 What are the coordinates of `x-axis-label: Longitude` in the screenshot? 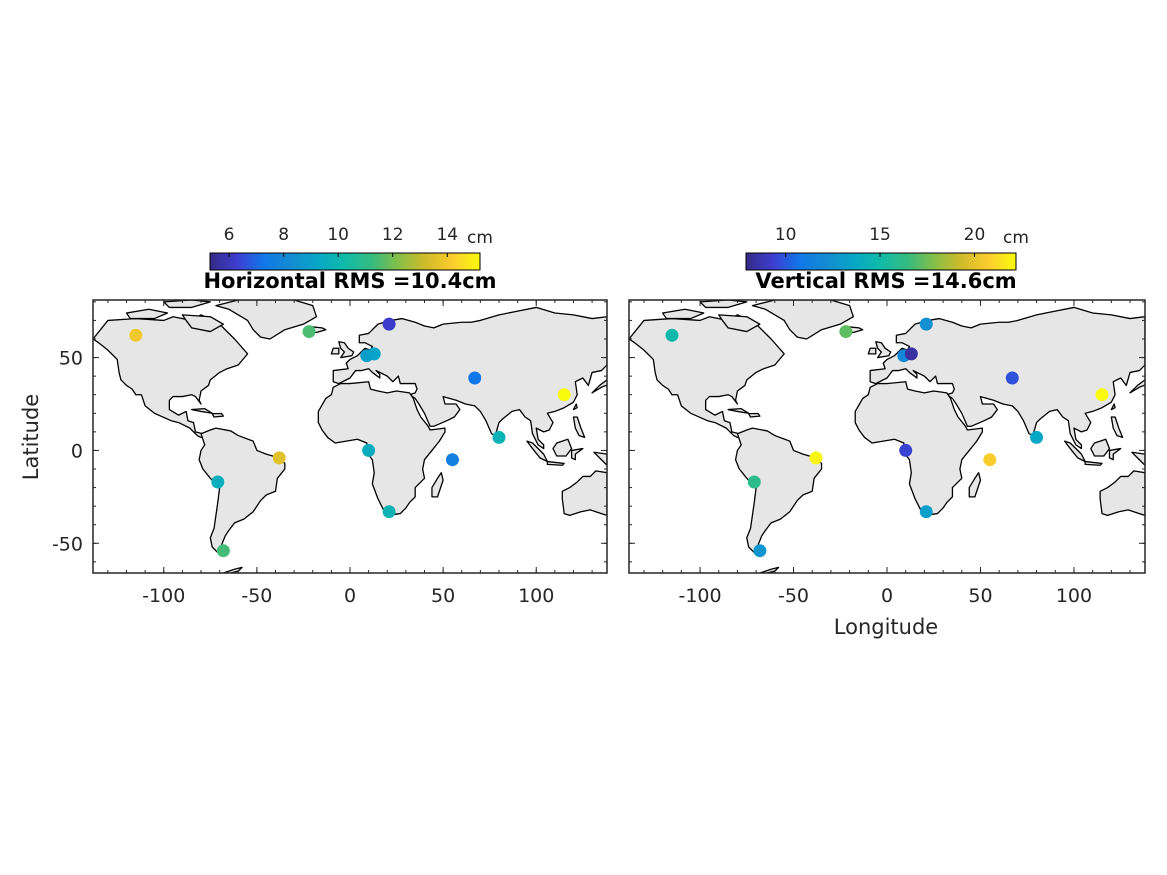 It's located at (886, 627).